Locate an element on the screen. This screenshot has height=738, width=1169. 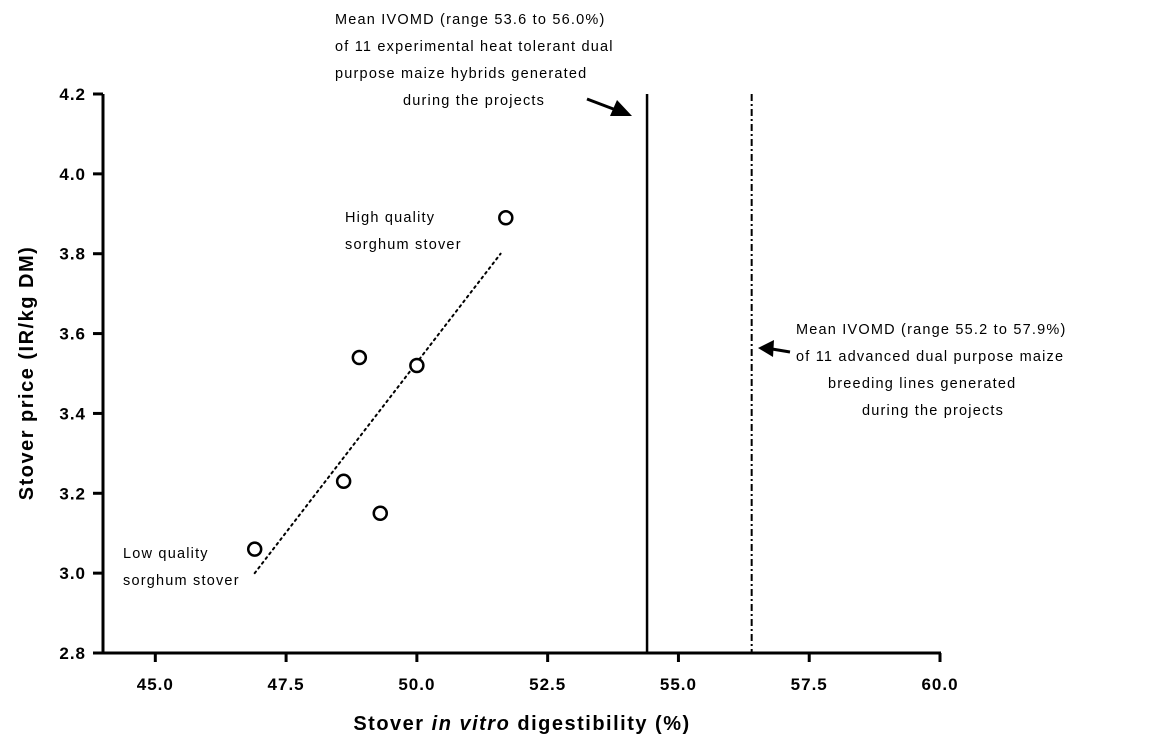
arrow-to-dashdot-line is located at coordinates (774, 348).